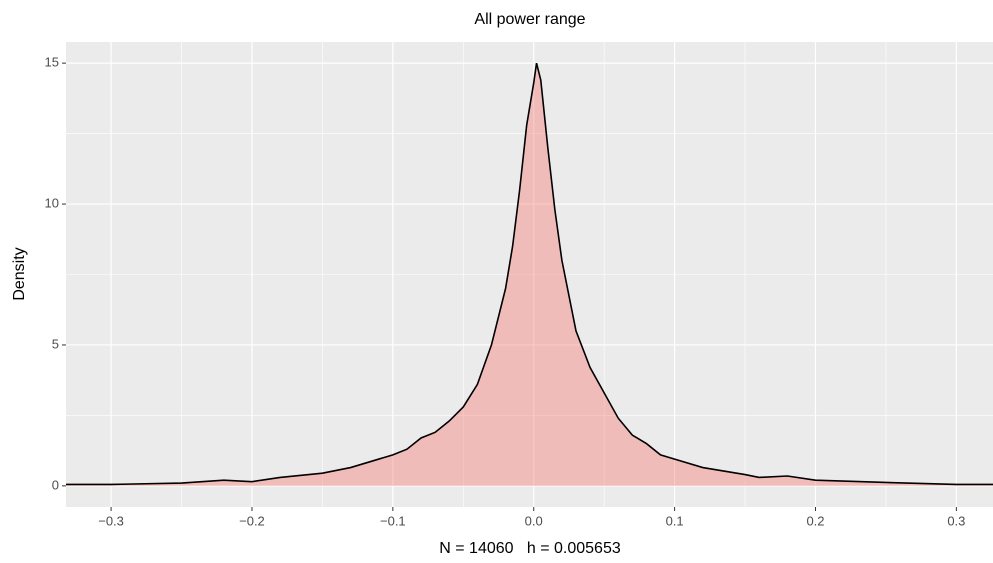  What do you see at coordinates (393, 520) in the screenshot?
I see `x-tick-label: −0.1` at bounding box center [393, 520].